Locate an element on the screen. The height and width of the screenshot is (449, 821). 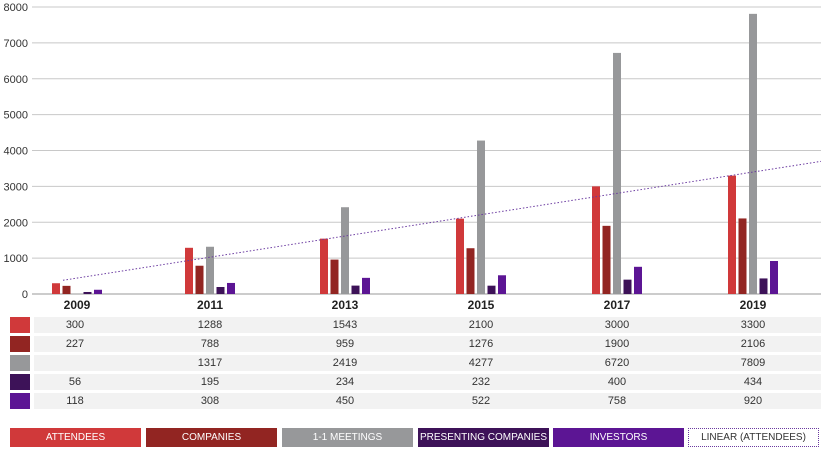
table-cell: 2106 is located at coordinates (753, 344).